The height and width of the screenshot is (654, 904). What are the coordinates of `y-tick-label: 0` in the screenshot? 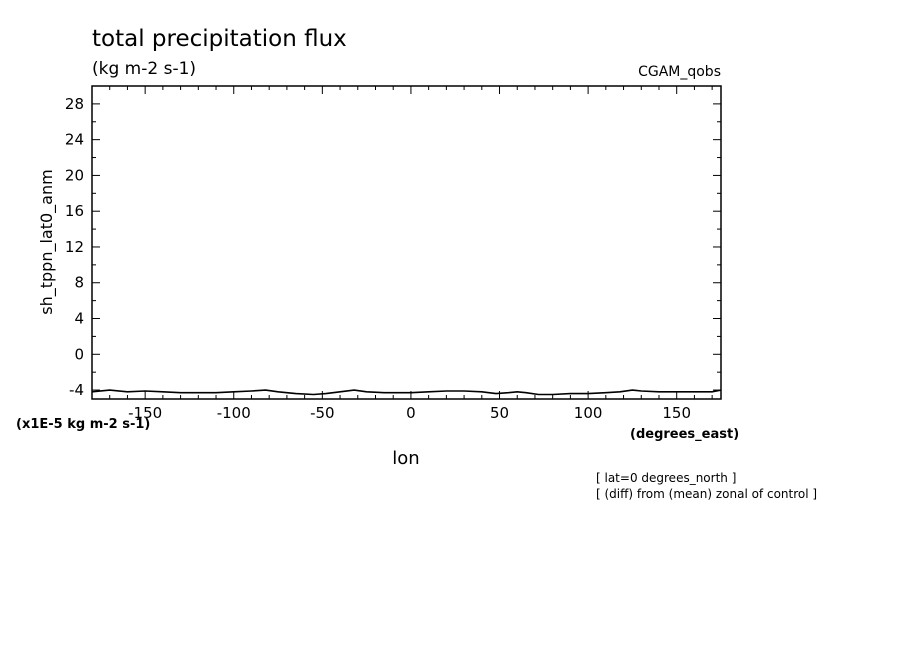 It's located at (79, 354).